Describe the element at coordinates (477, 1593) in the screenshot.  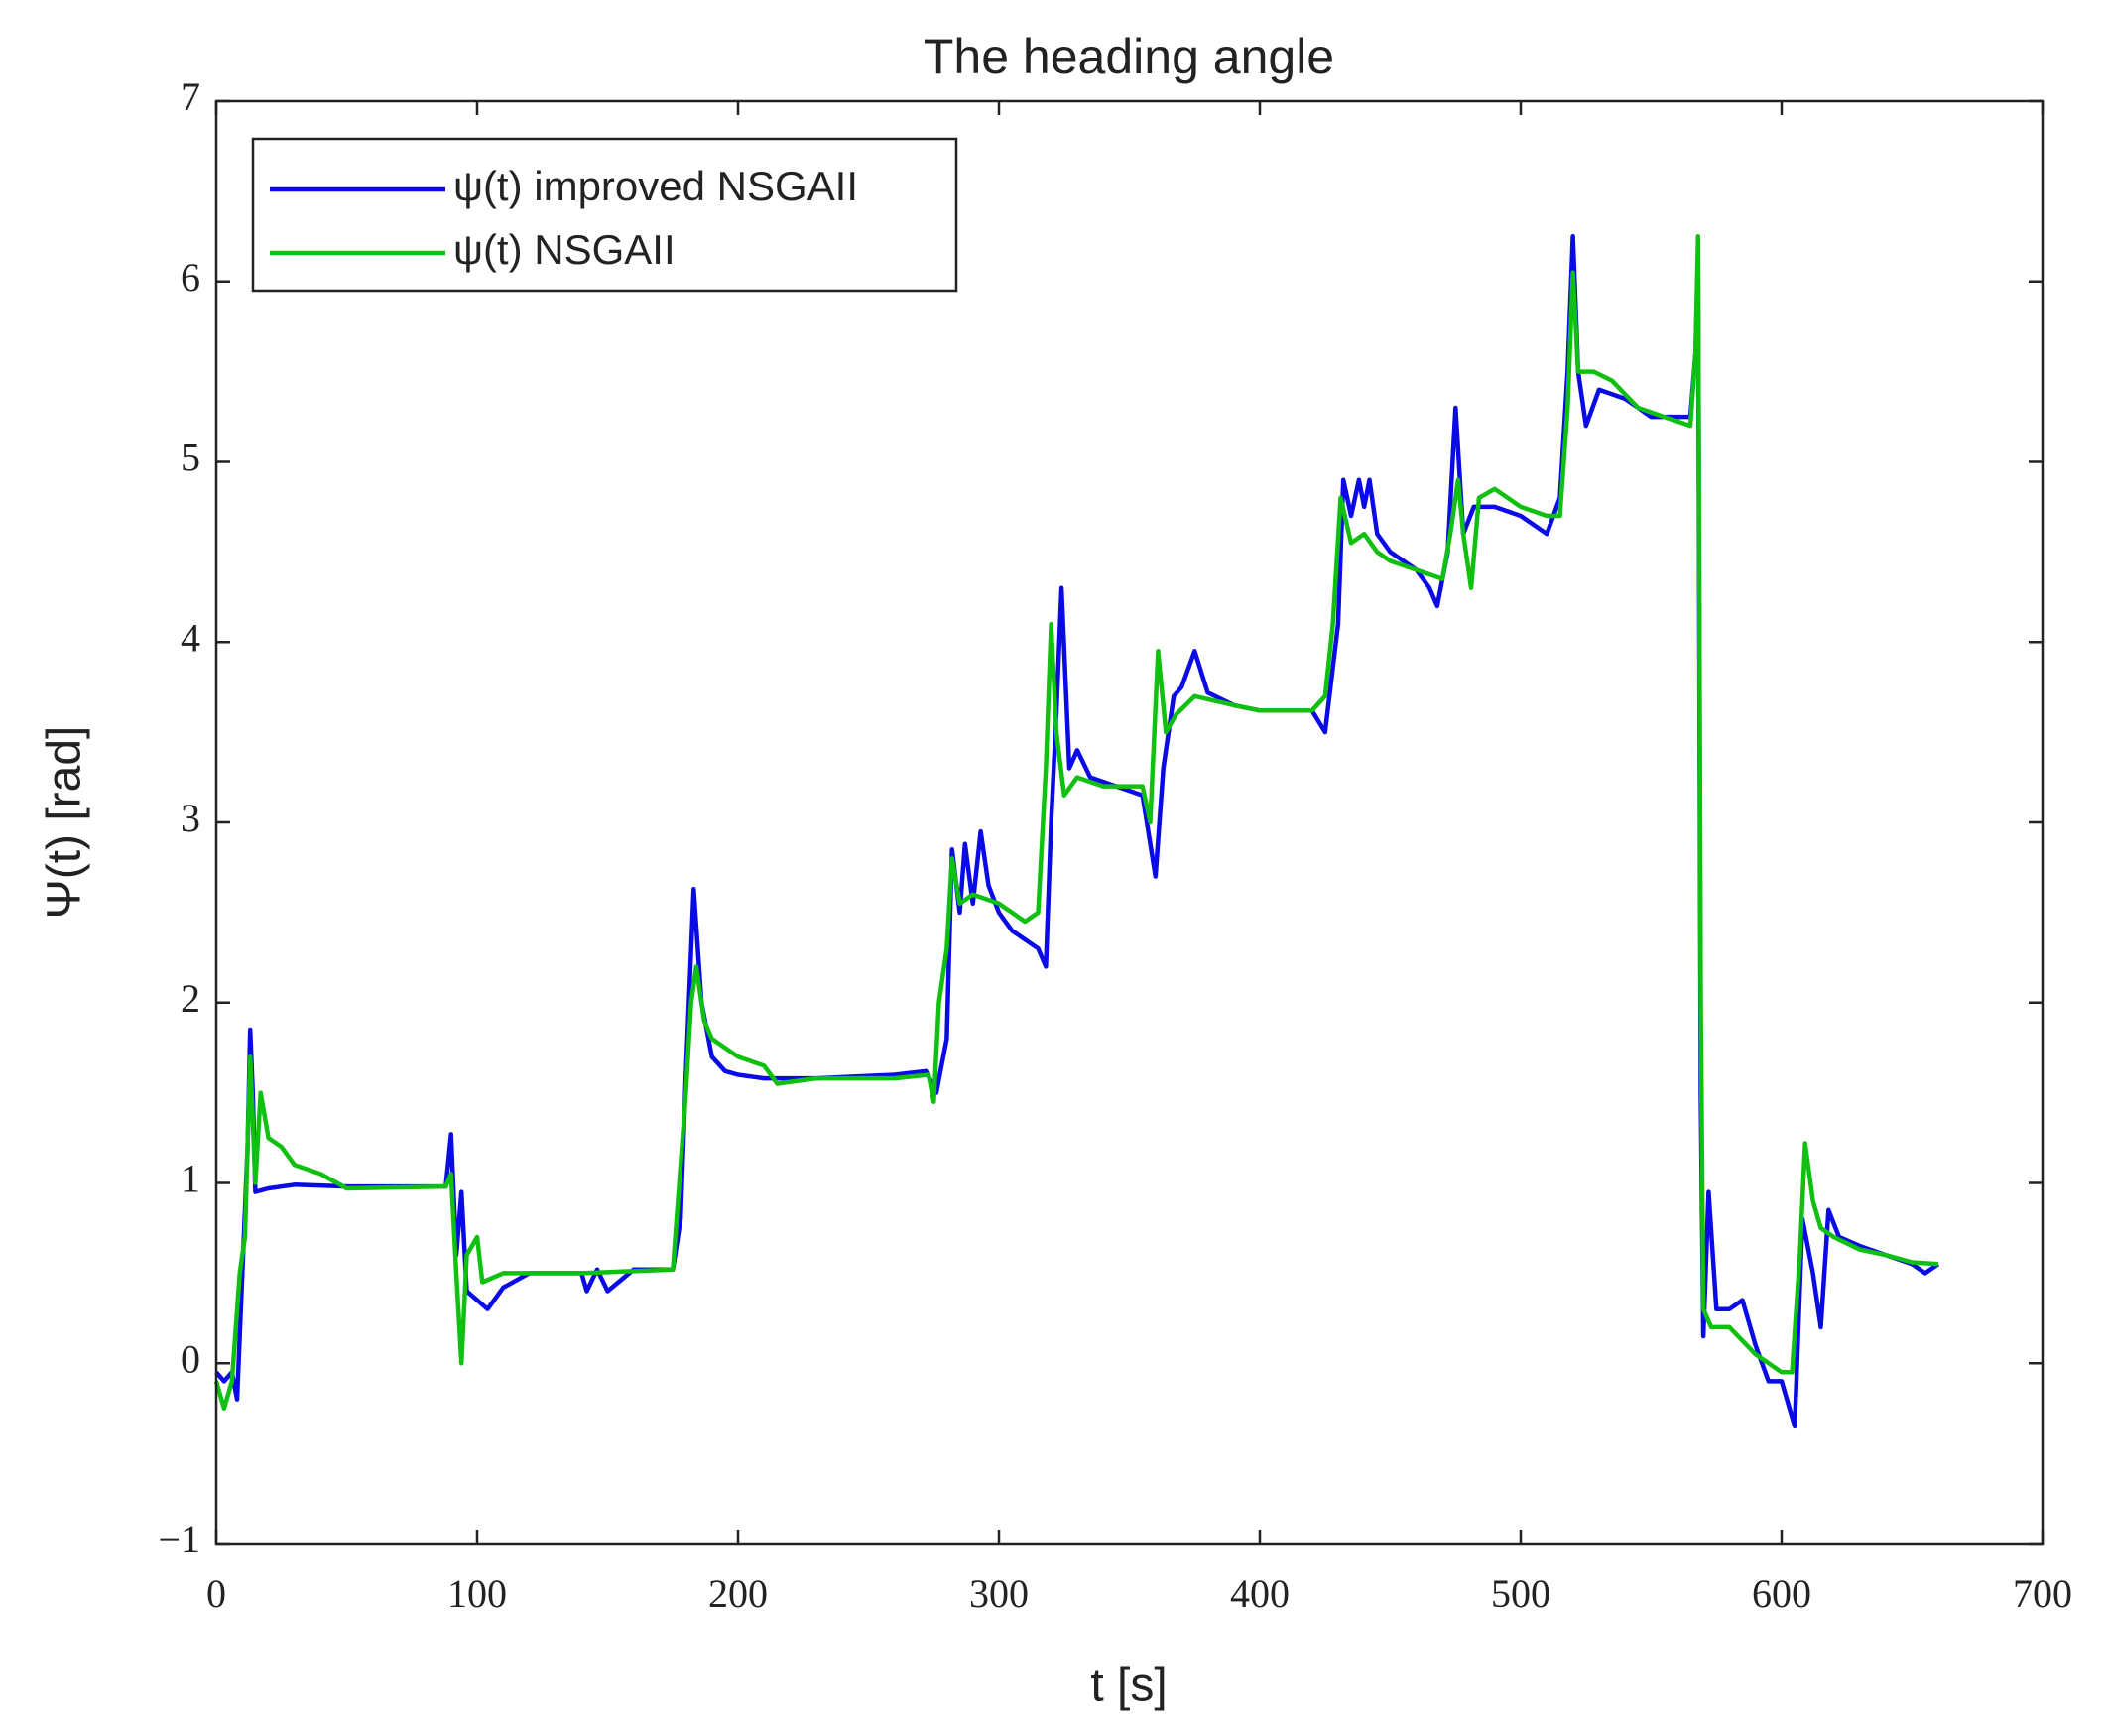
I see `x-tick-label: 100` at that location.